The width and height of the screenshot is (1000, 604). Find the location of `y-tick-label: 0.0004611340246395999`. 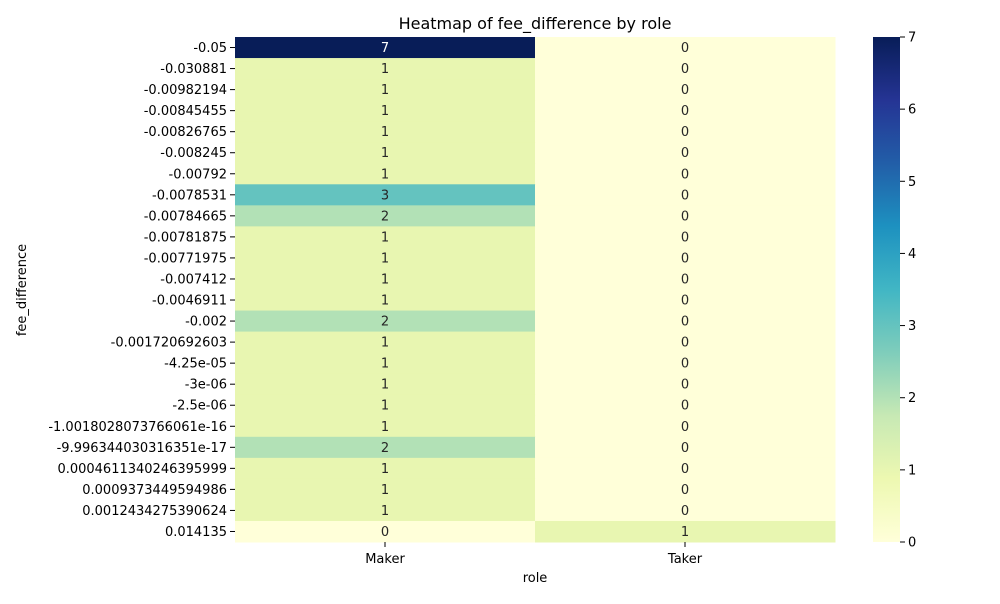

y-tick-label: 0.0004611340246395999 is located at coordinates (142, 469).